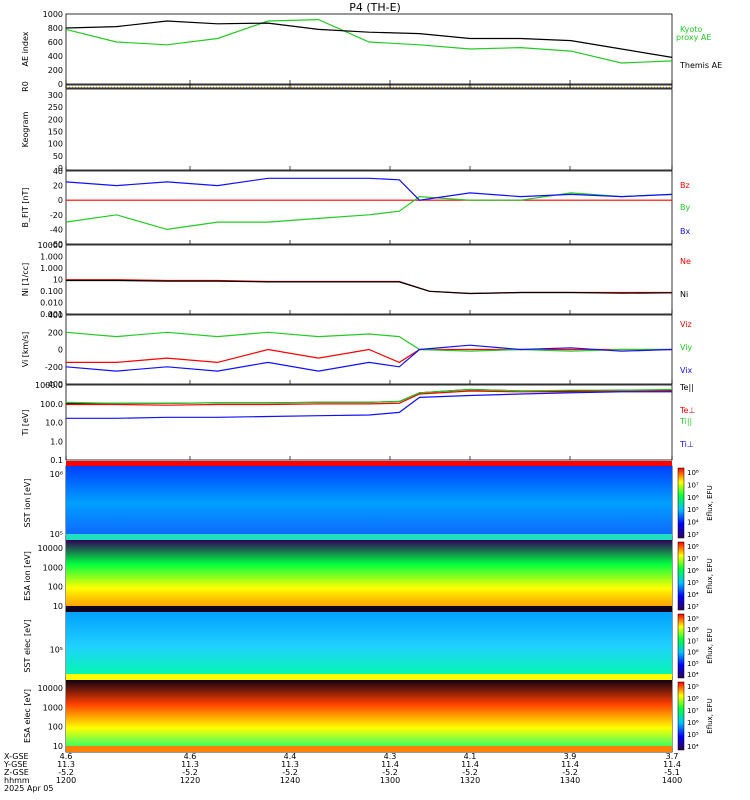 The height and width of the screenshot is (800, 750). I want to click on series-by, so click(369, 211).